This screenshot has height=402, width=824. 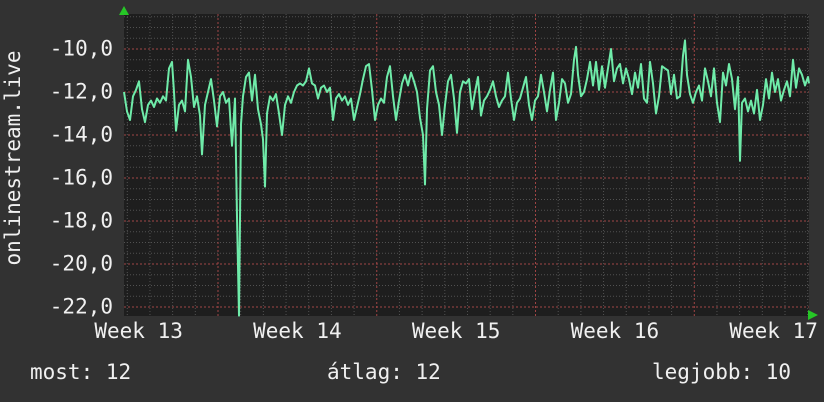 I want to click on x-axis-tick-label: Week 13, so click(x=138, y=331).